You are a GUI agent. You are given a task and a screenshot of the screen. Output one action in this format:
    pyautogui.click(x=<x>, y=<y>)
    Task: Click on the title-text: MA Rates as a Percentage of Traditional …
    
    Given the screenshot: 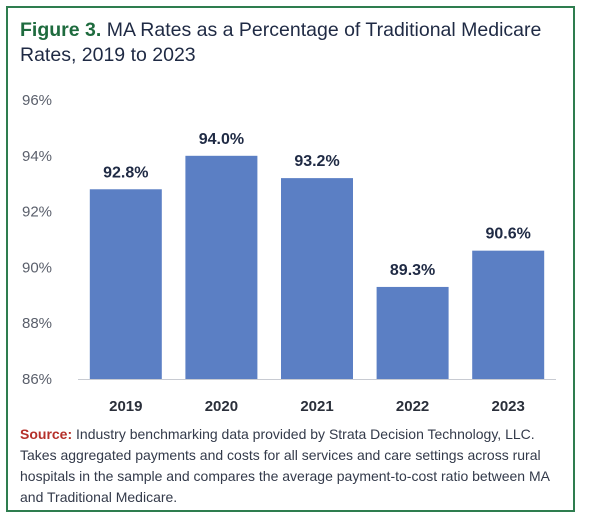 What is the action you would take?
    pyautogui.click(x=281, y=42)
    